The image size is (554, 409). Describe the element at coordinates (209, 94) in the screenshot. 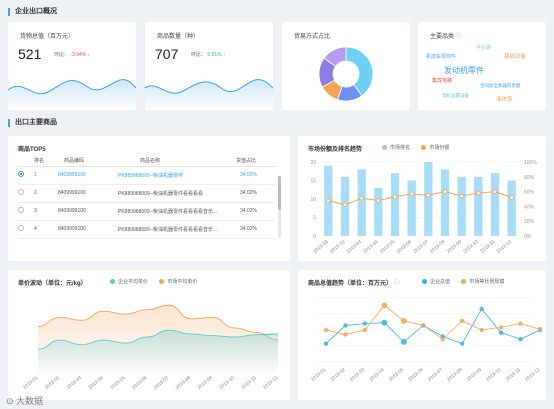

I see `kpi-count-sparkline` at that location.